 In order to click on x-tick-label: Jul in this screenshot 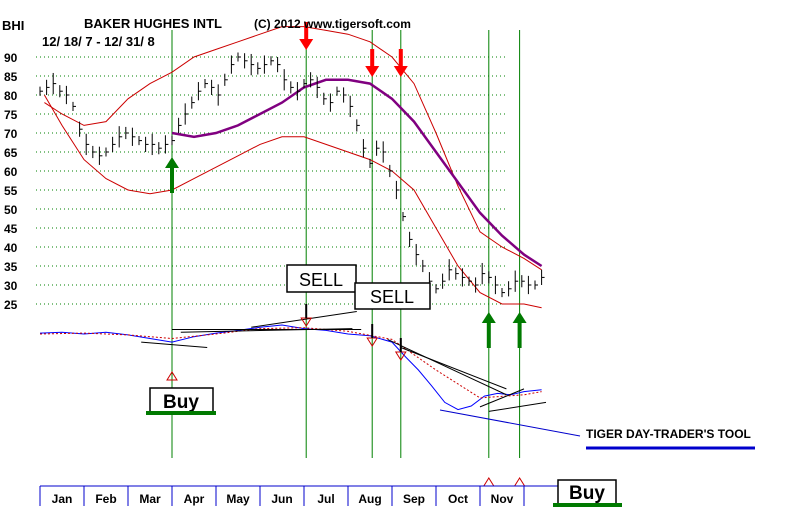, I will do `click(325, 499)`.